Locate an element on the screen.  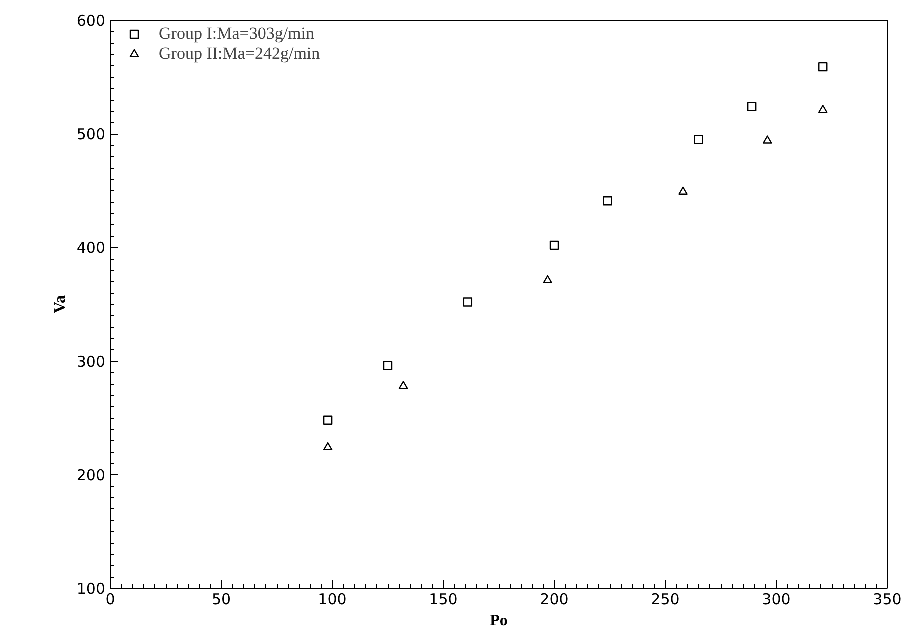
y-tick-label: 300 is located at coordinates (91, 361).